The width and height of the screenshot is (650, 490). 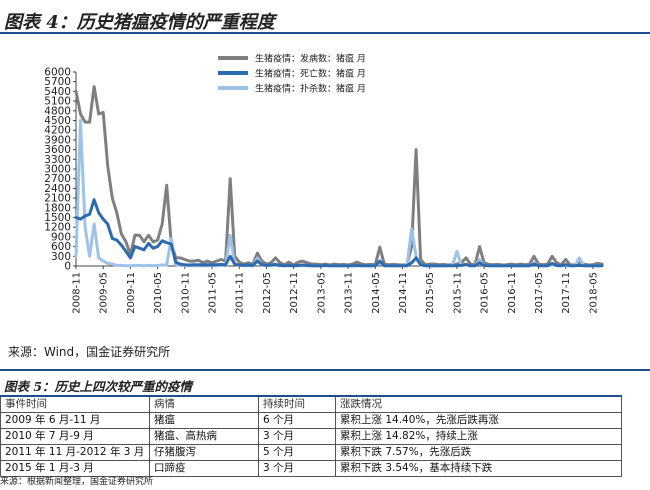 I want to click on legend-label: 生猪疫情：死亡数：猪瘟 月, so click(x=310, y=74).